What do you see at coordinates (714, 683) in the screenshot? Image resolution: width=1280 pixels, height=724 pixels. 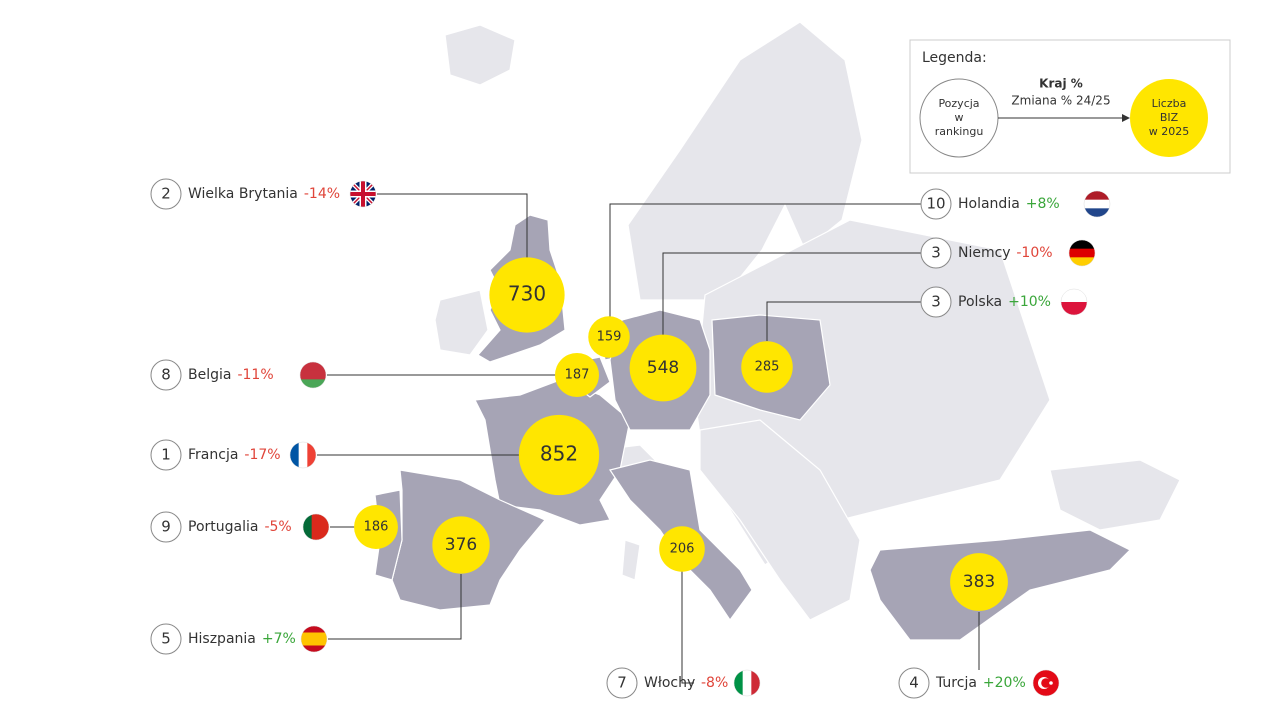 I see `country-change: -8%` at bounding box center [714, 683].